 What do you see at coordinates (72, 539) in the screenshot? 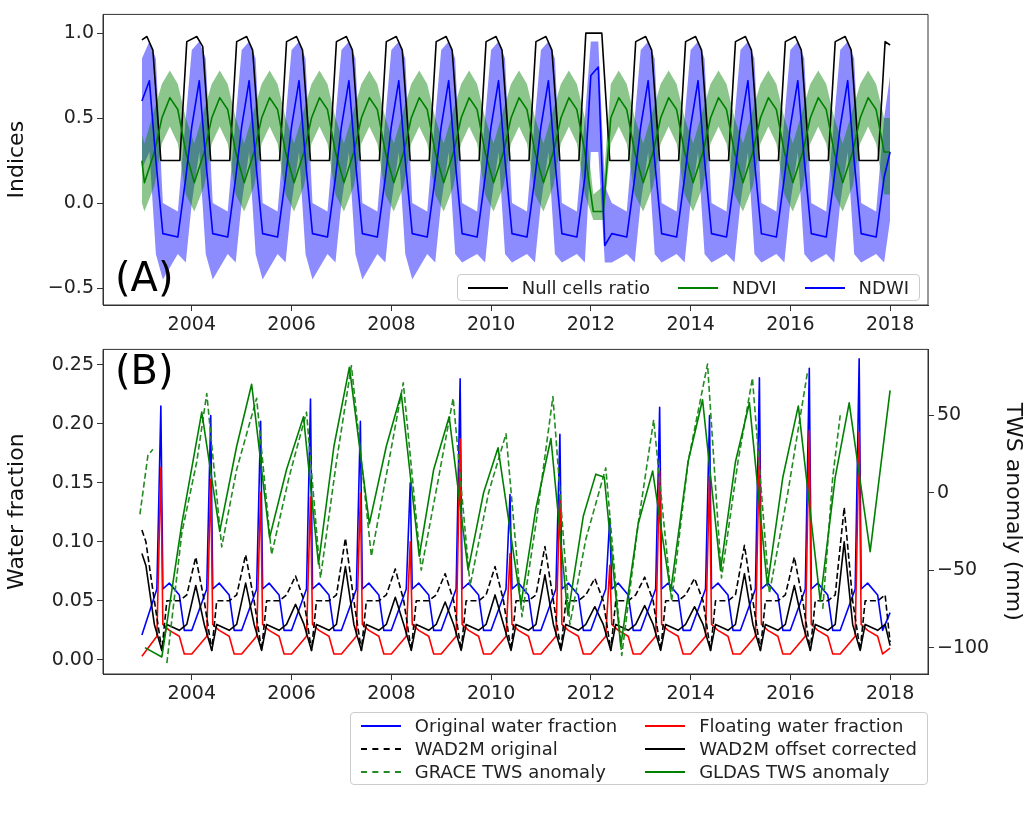
I see `y-tick-label: 0.10` at bounding box center [72, 539].